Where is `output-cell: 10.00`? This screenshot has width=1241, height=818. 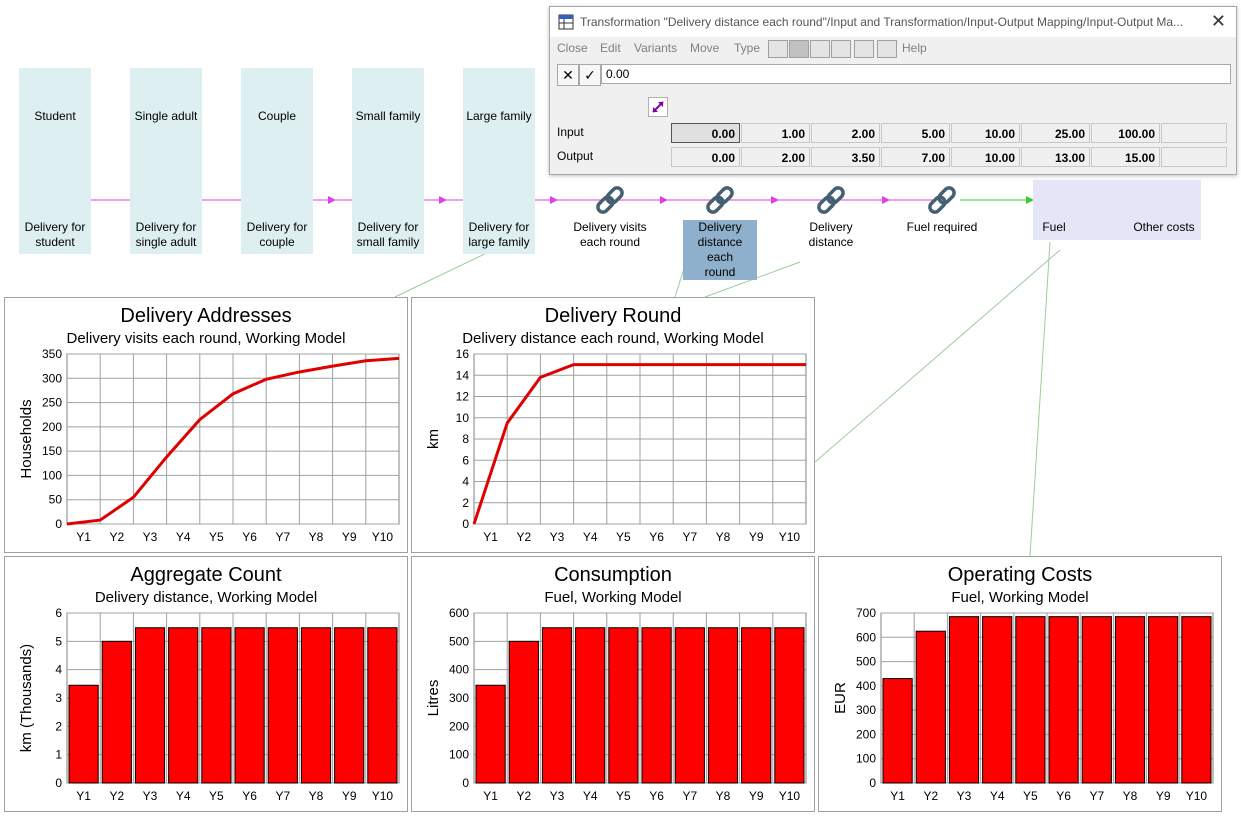
output-cell: 10.00 is located at coordinates (985, 157).